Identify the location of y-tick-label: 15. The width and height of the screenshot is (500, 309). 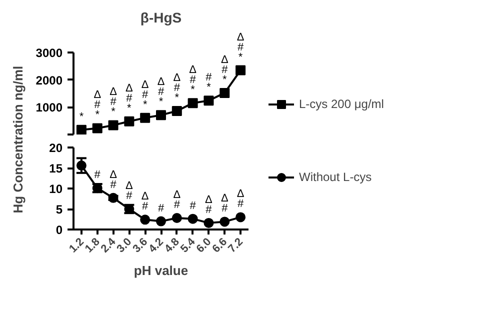
(56, 169).